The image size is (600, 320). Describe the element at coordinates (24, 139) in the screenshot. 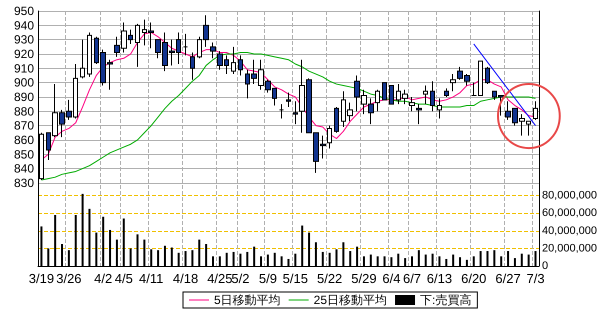

I see `y-tick-label: 860` at that location.